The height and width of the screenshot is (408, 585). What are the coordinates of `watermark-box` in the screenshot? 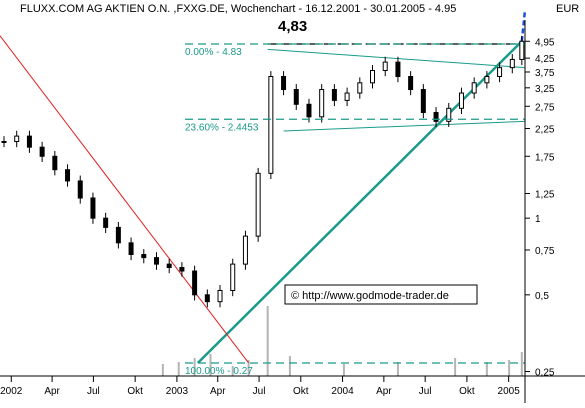 It's located at (381, 294).